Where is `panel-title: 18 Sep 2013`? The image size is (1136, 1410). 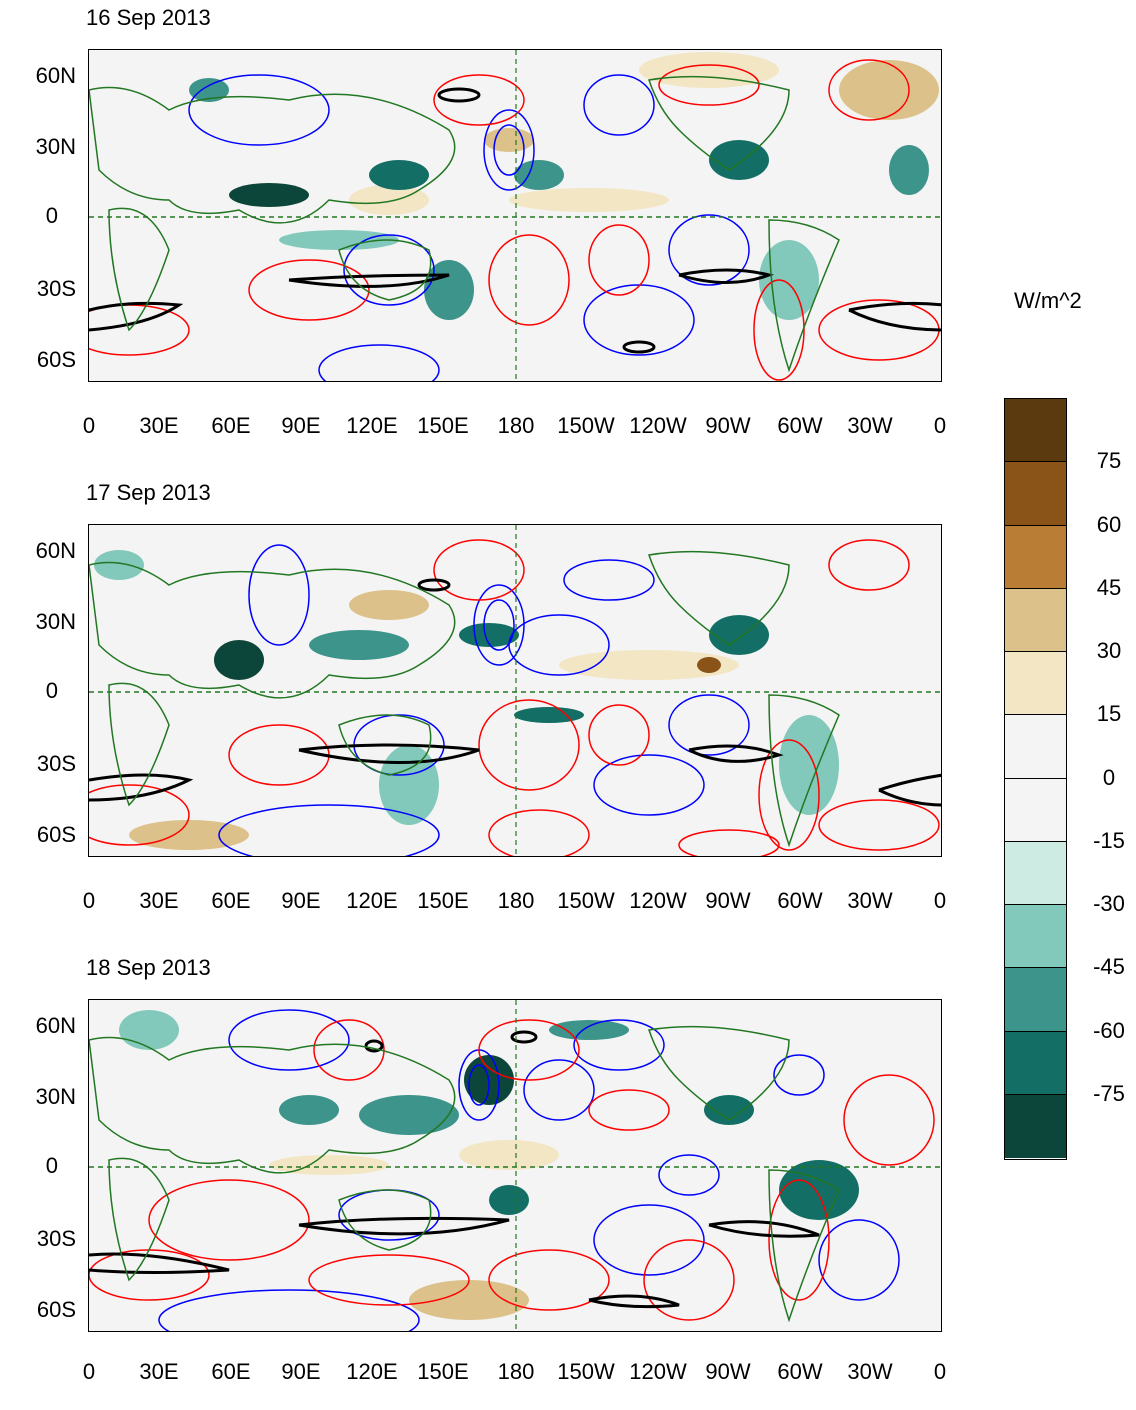
panel-title: 18 Sep 2013 is located at coordinates (148, 967).